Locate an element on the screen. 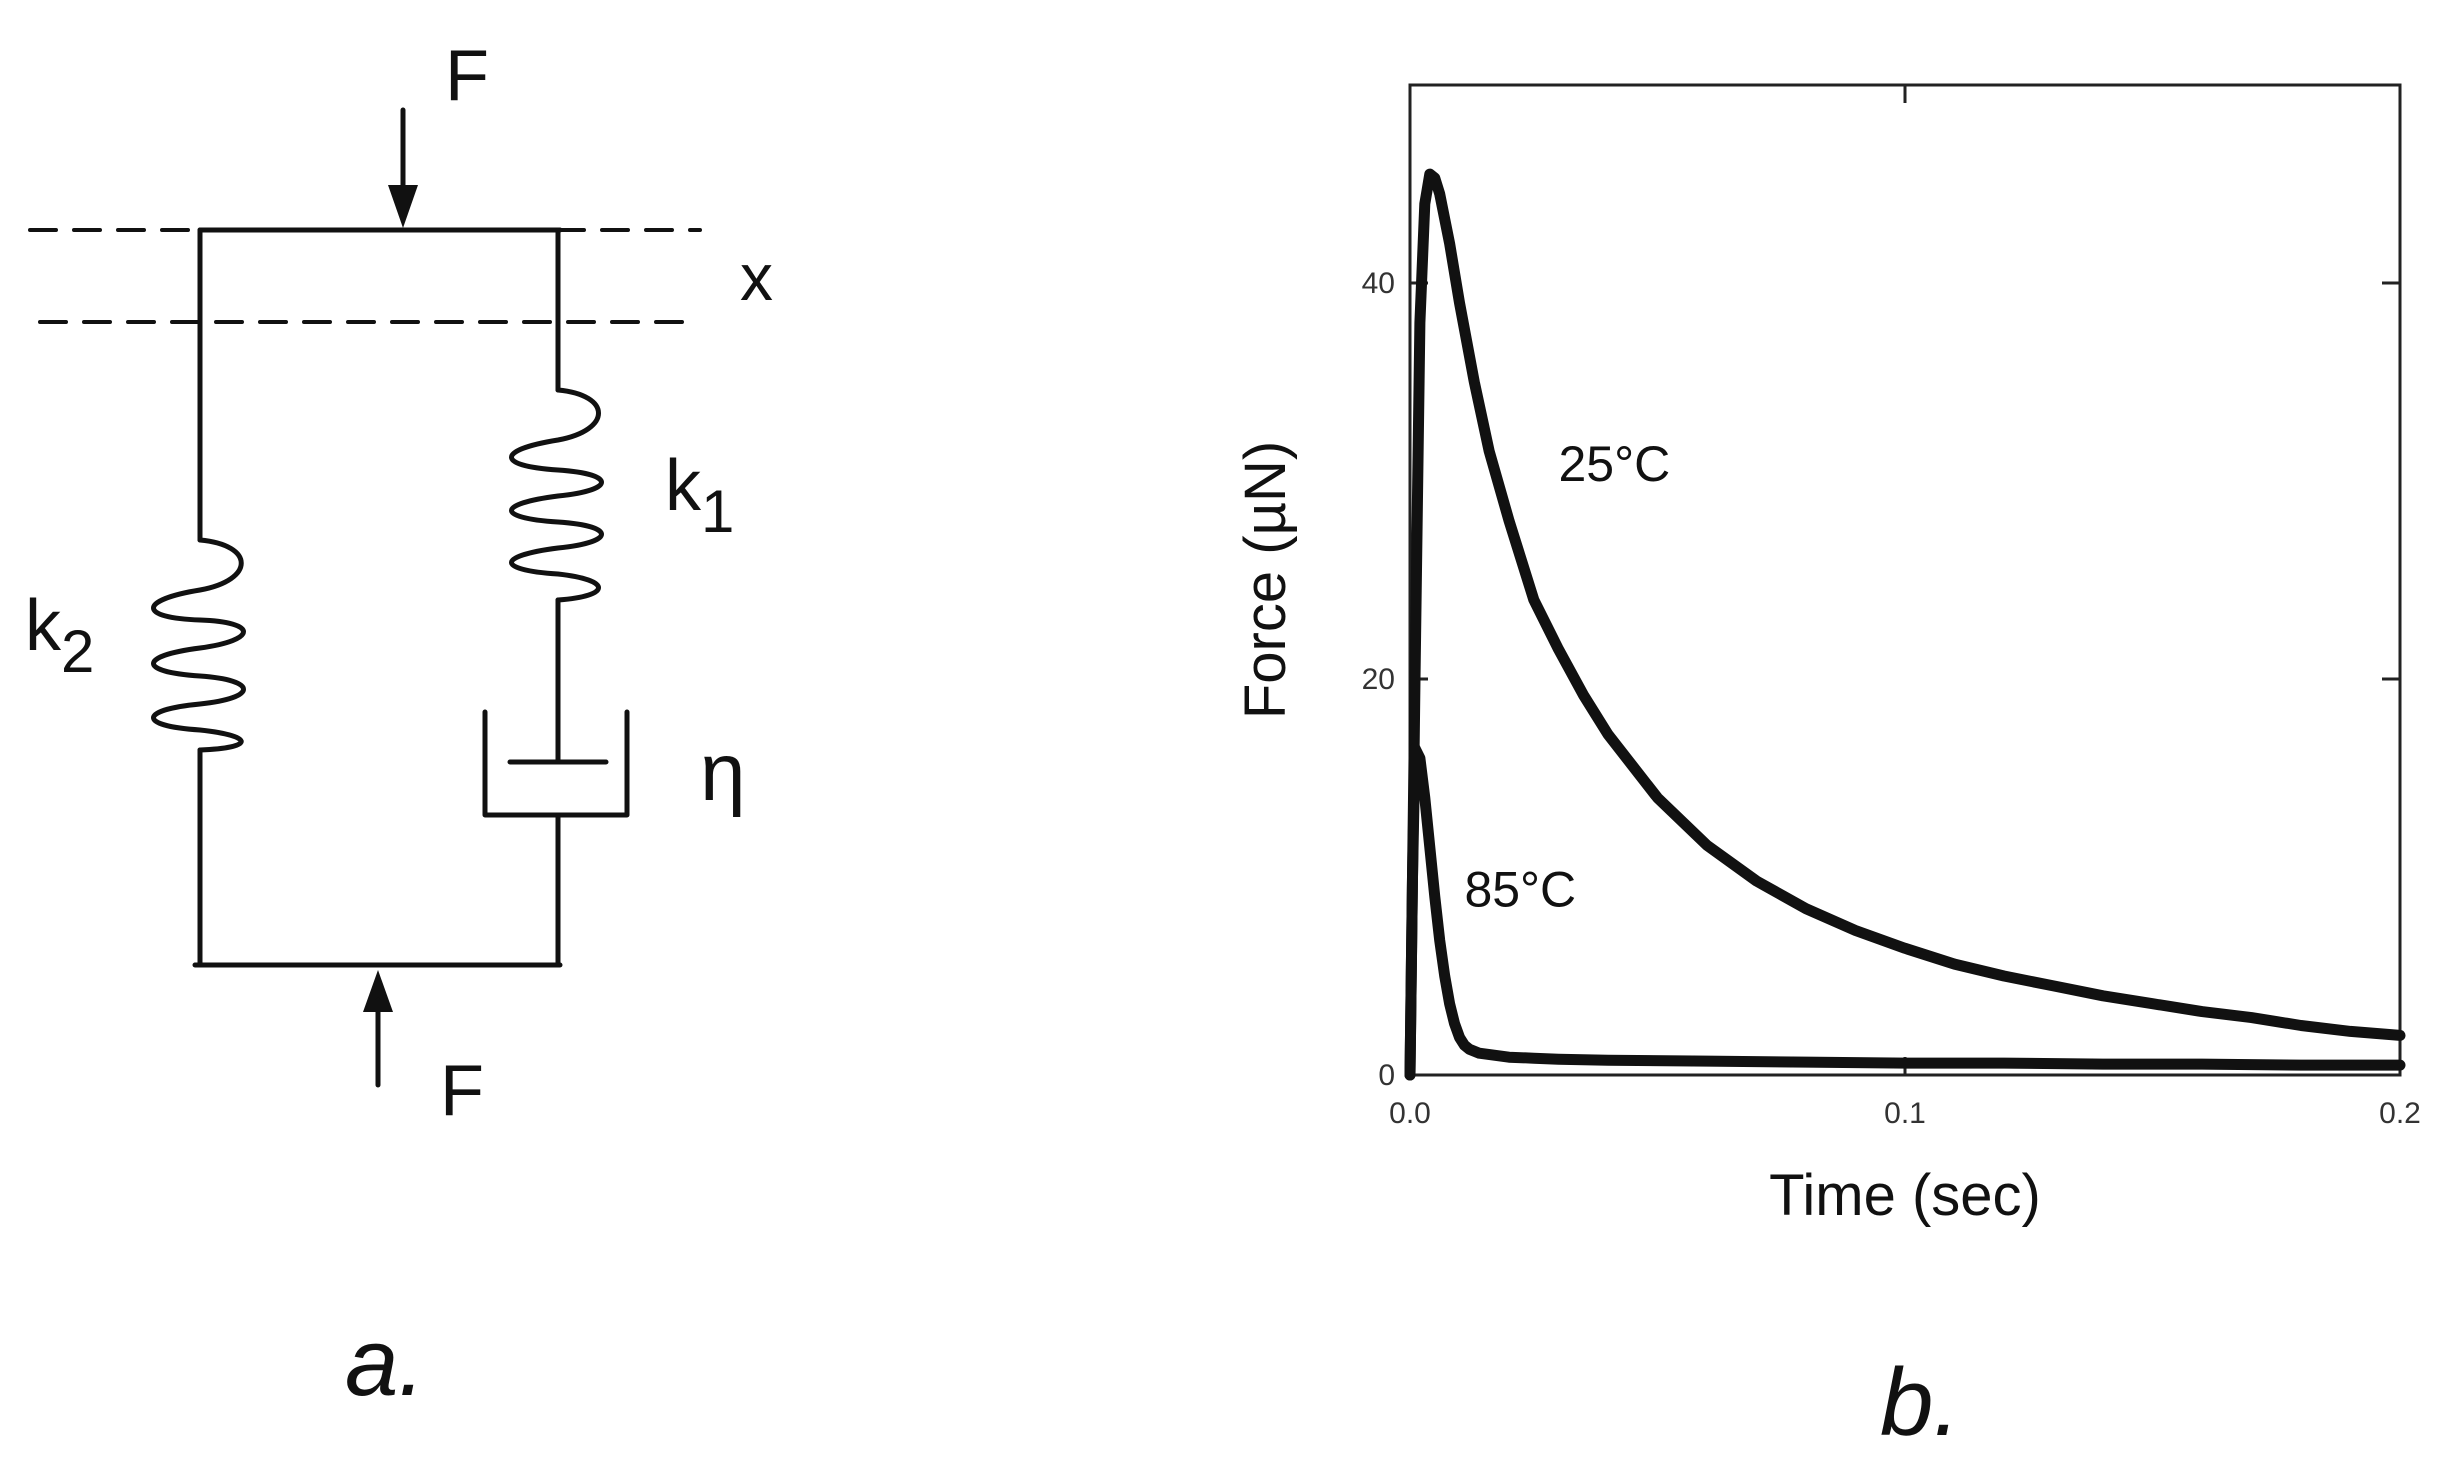 The height and width of the screenshot is (1466, 2459). y-tick-label: 0 is located at coordinates (1386, 1075).